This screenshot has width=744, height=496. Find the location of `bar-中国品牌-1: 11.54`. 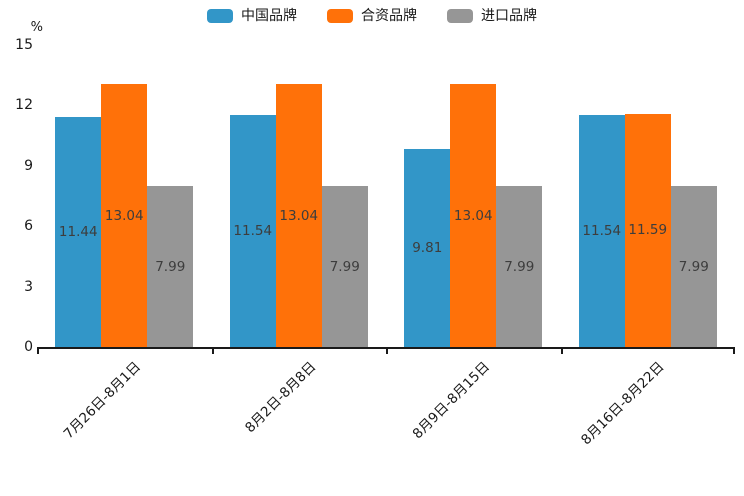

bar-中国品牌-1: 11.54 is located at coordinates (252, 230).